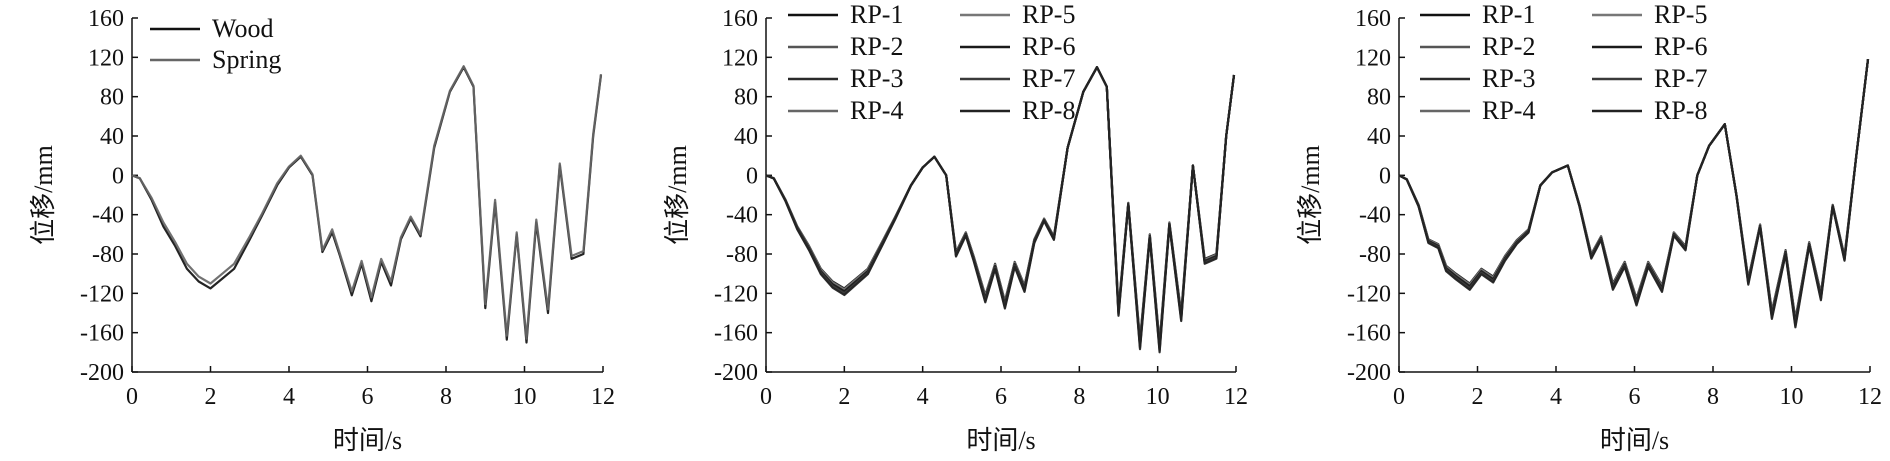 This screenshot has width=1890, height=461. Describe the element at coordinates (367, 202) in the screenshot. I see `series-line-spring` at that location.